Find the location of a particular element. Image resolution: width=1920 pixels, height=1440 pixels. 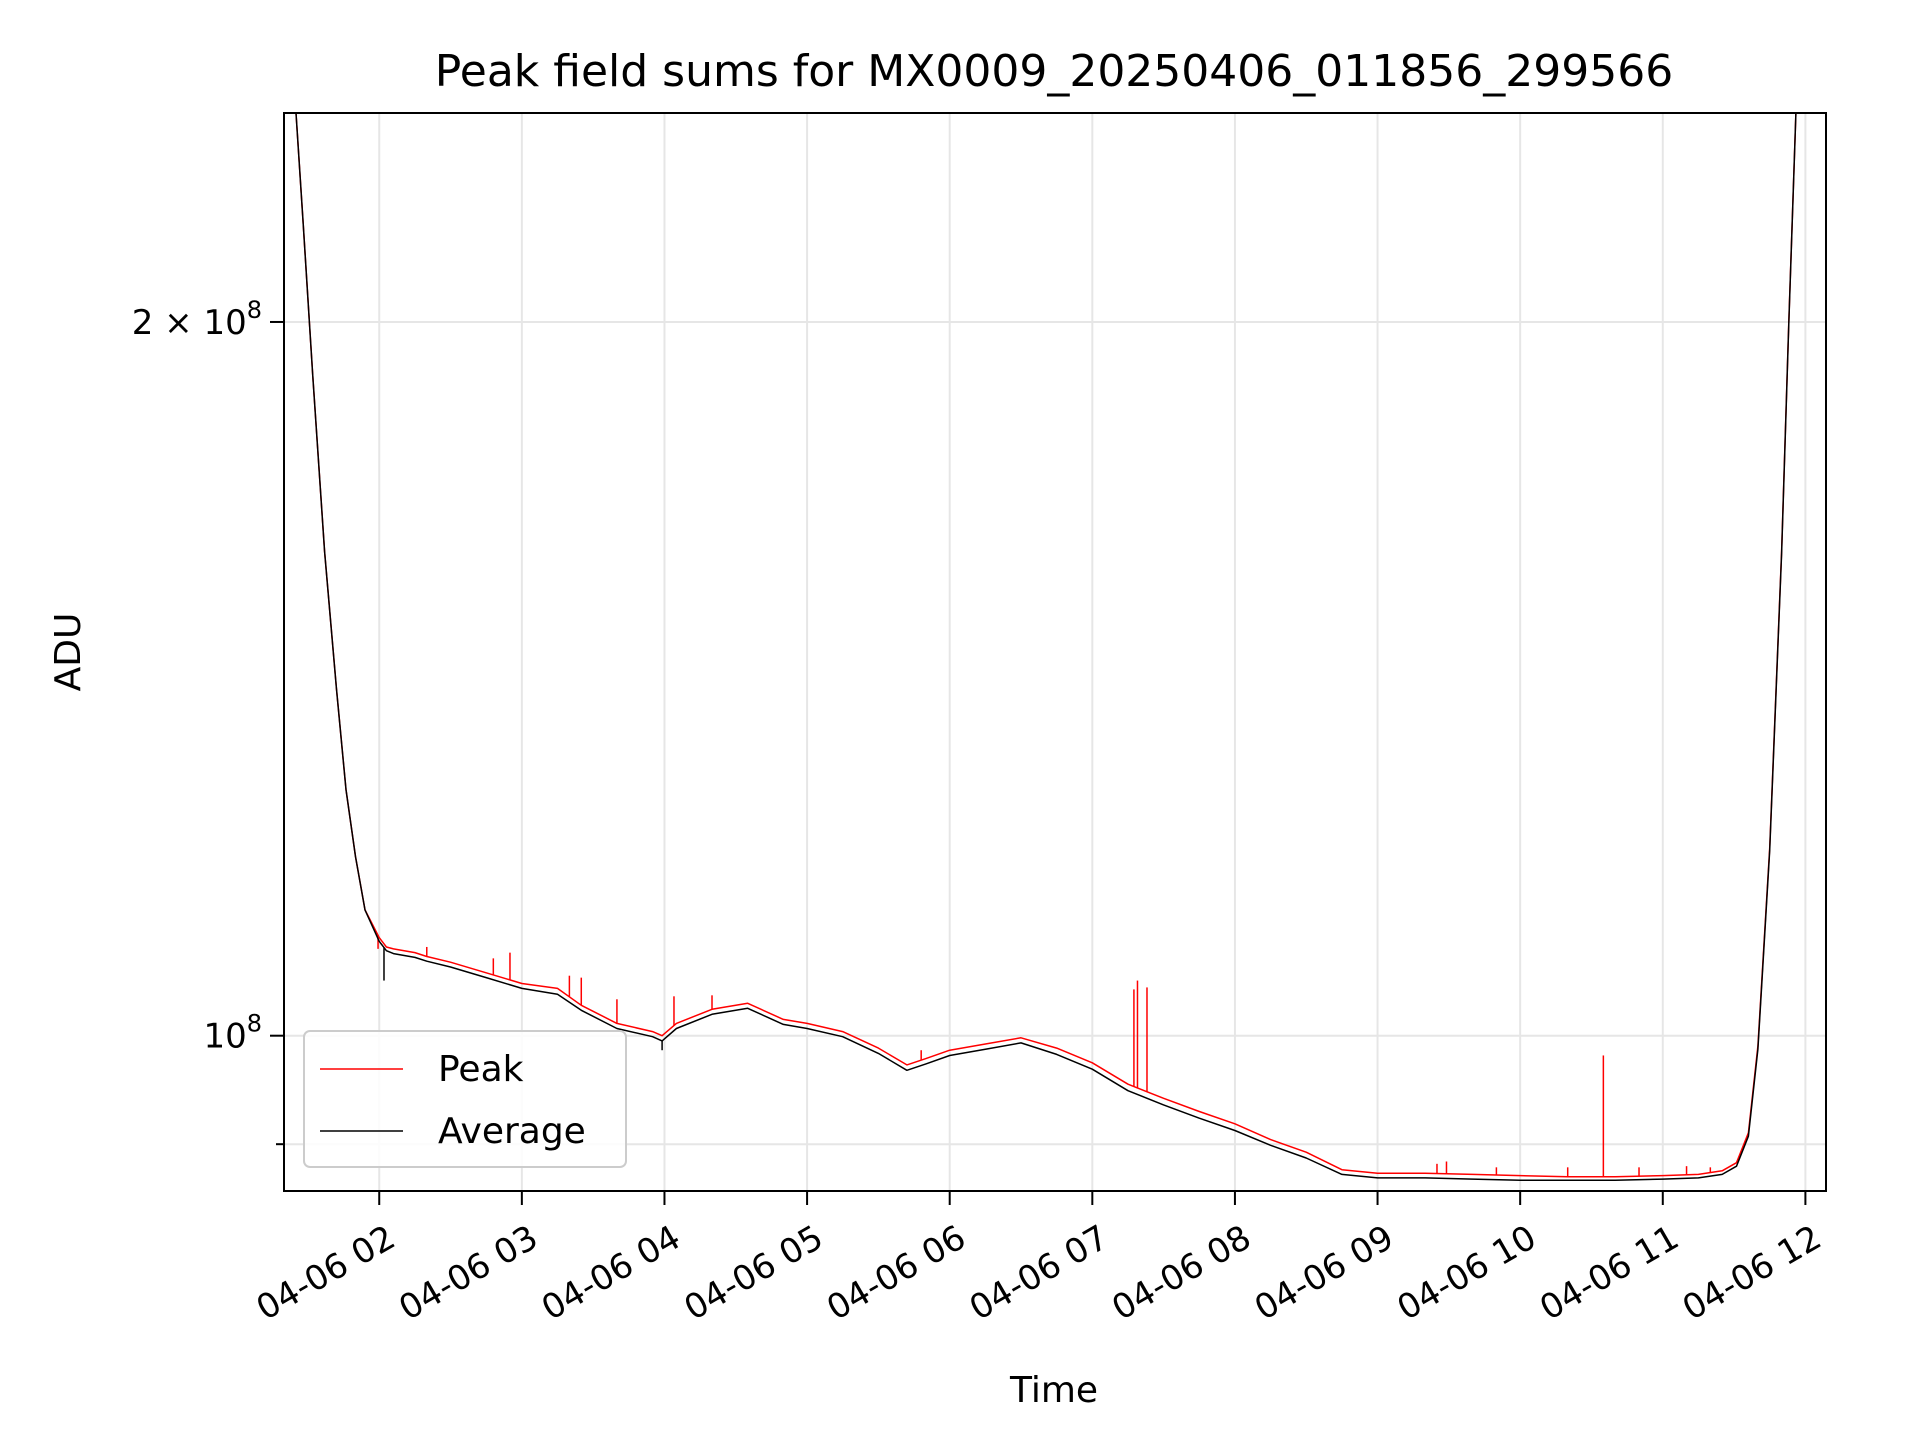

legend-label-average: Average is located at coordinates (512, 1131).